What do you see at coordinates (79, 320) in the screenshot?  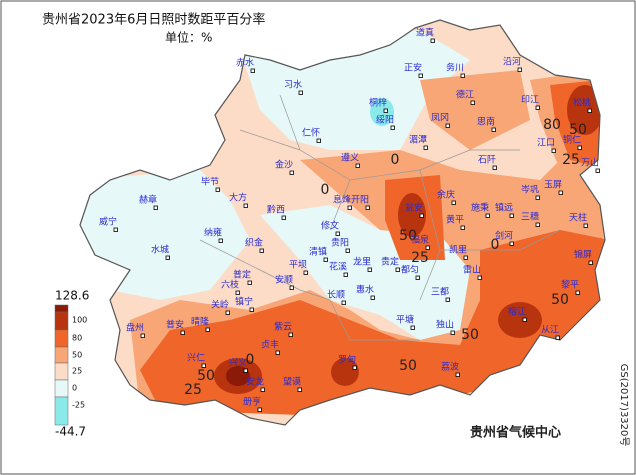 I see `legend-label: 100` at bounding box center [79, 320].